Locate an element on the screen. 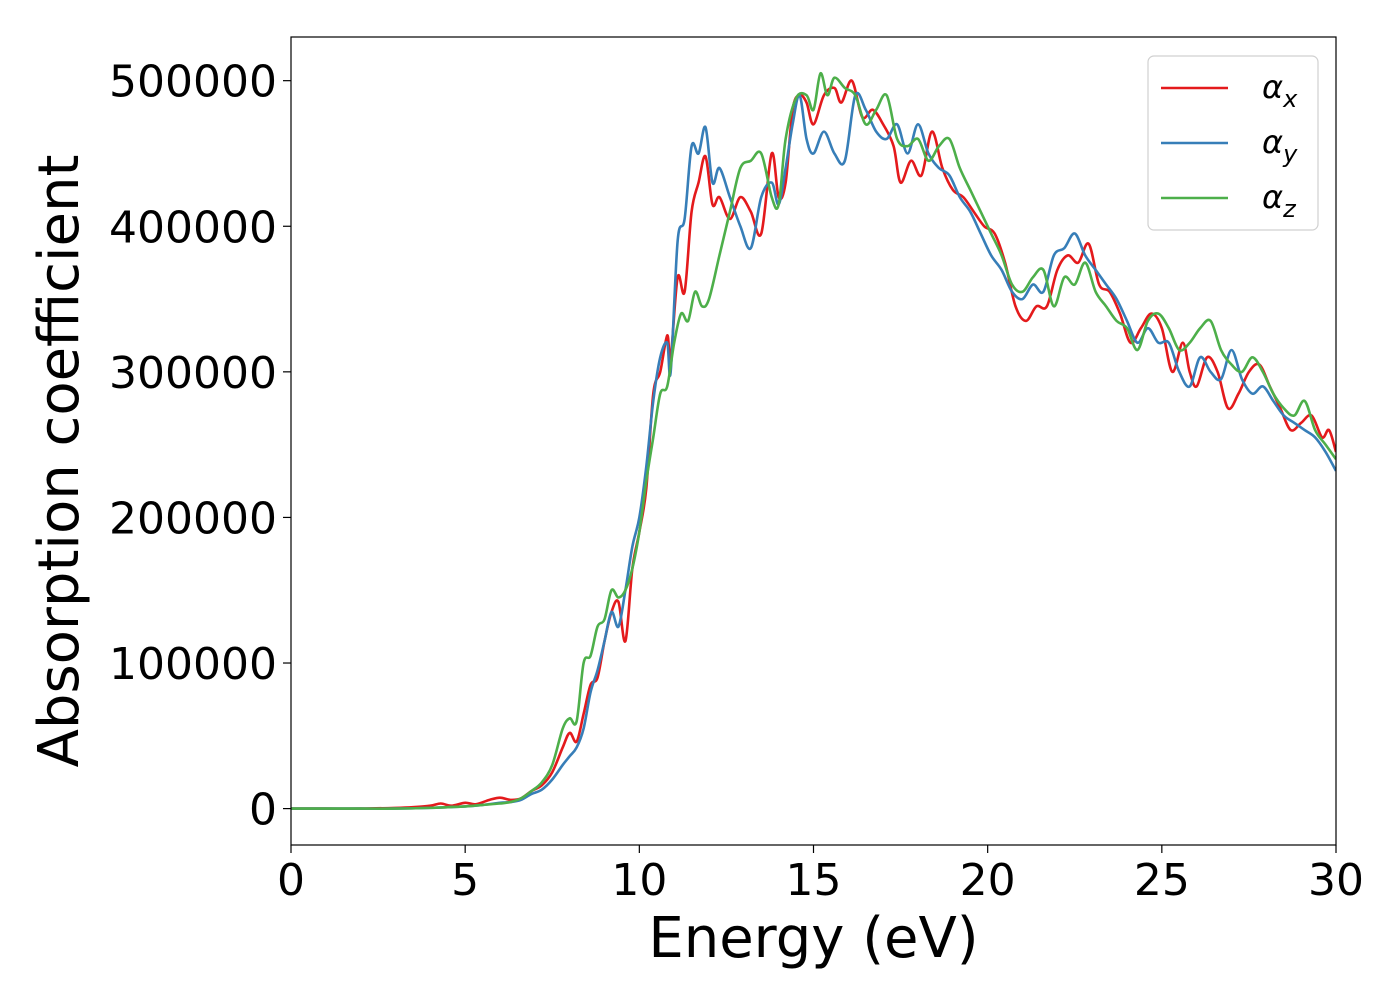 This screenshot has width=1400, height=1004. x-tick-label: 0 is located at coordinates (291, 880).